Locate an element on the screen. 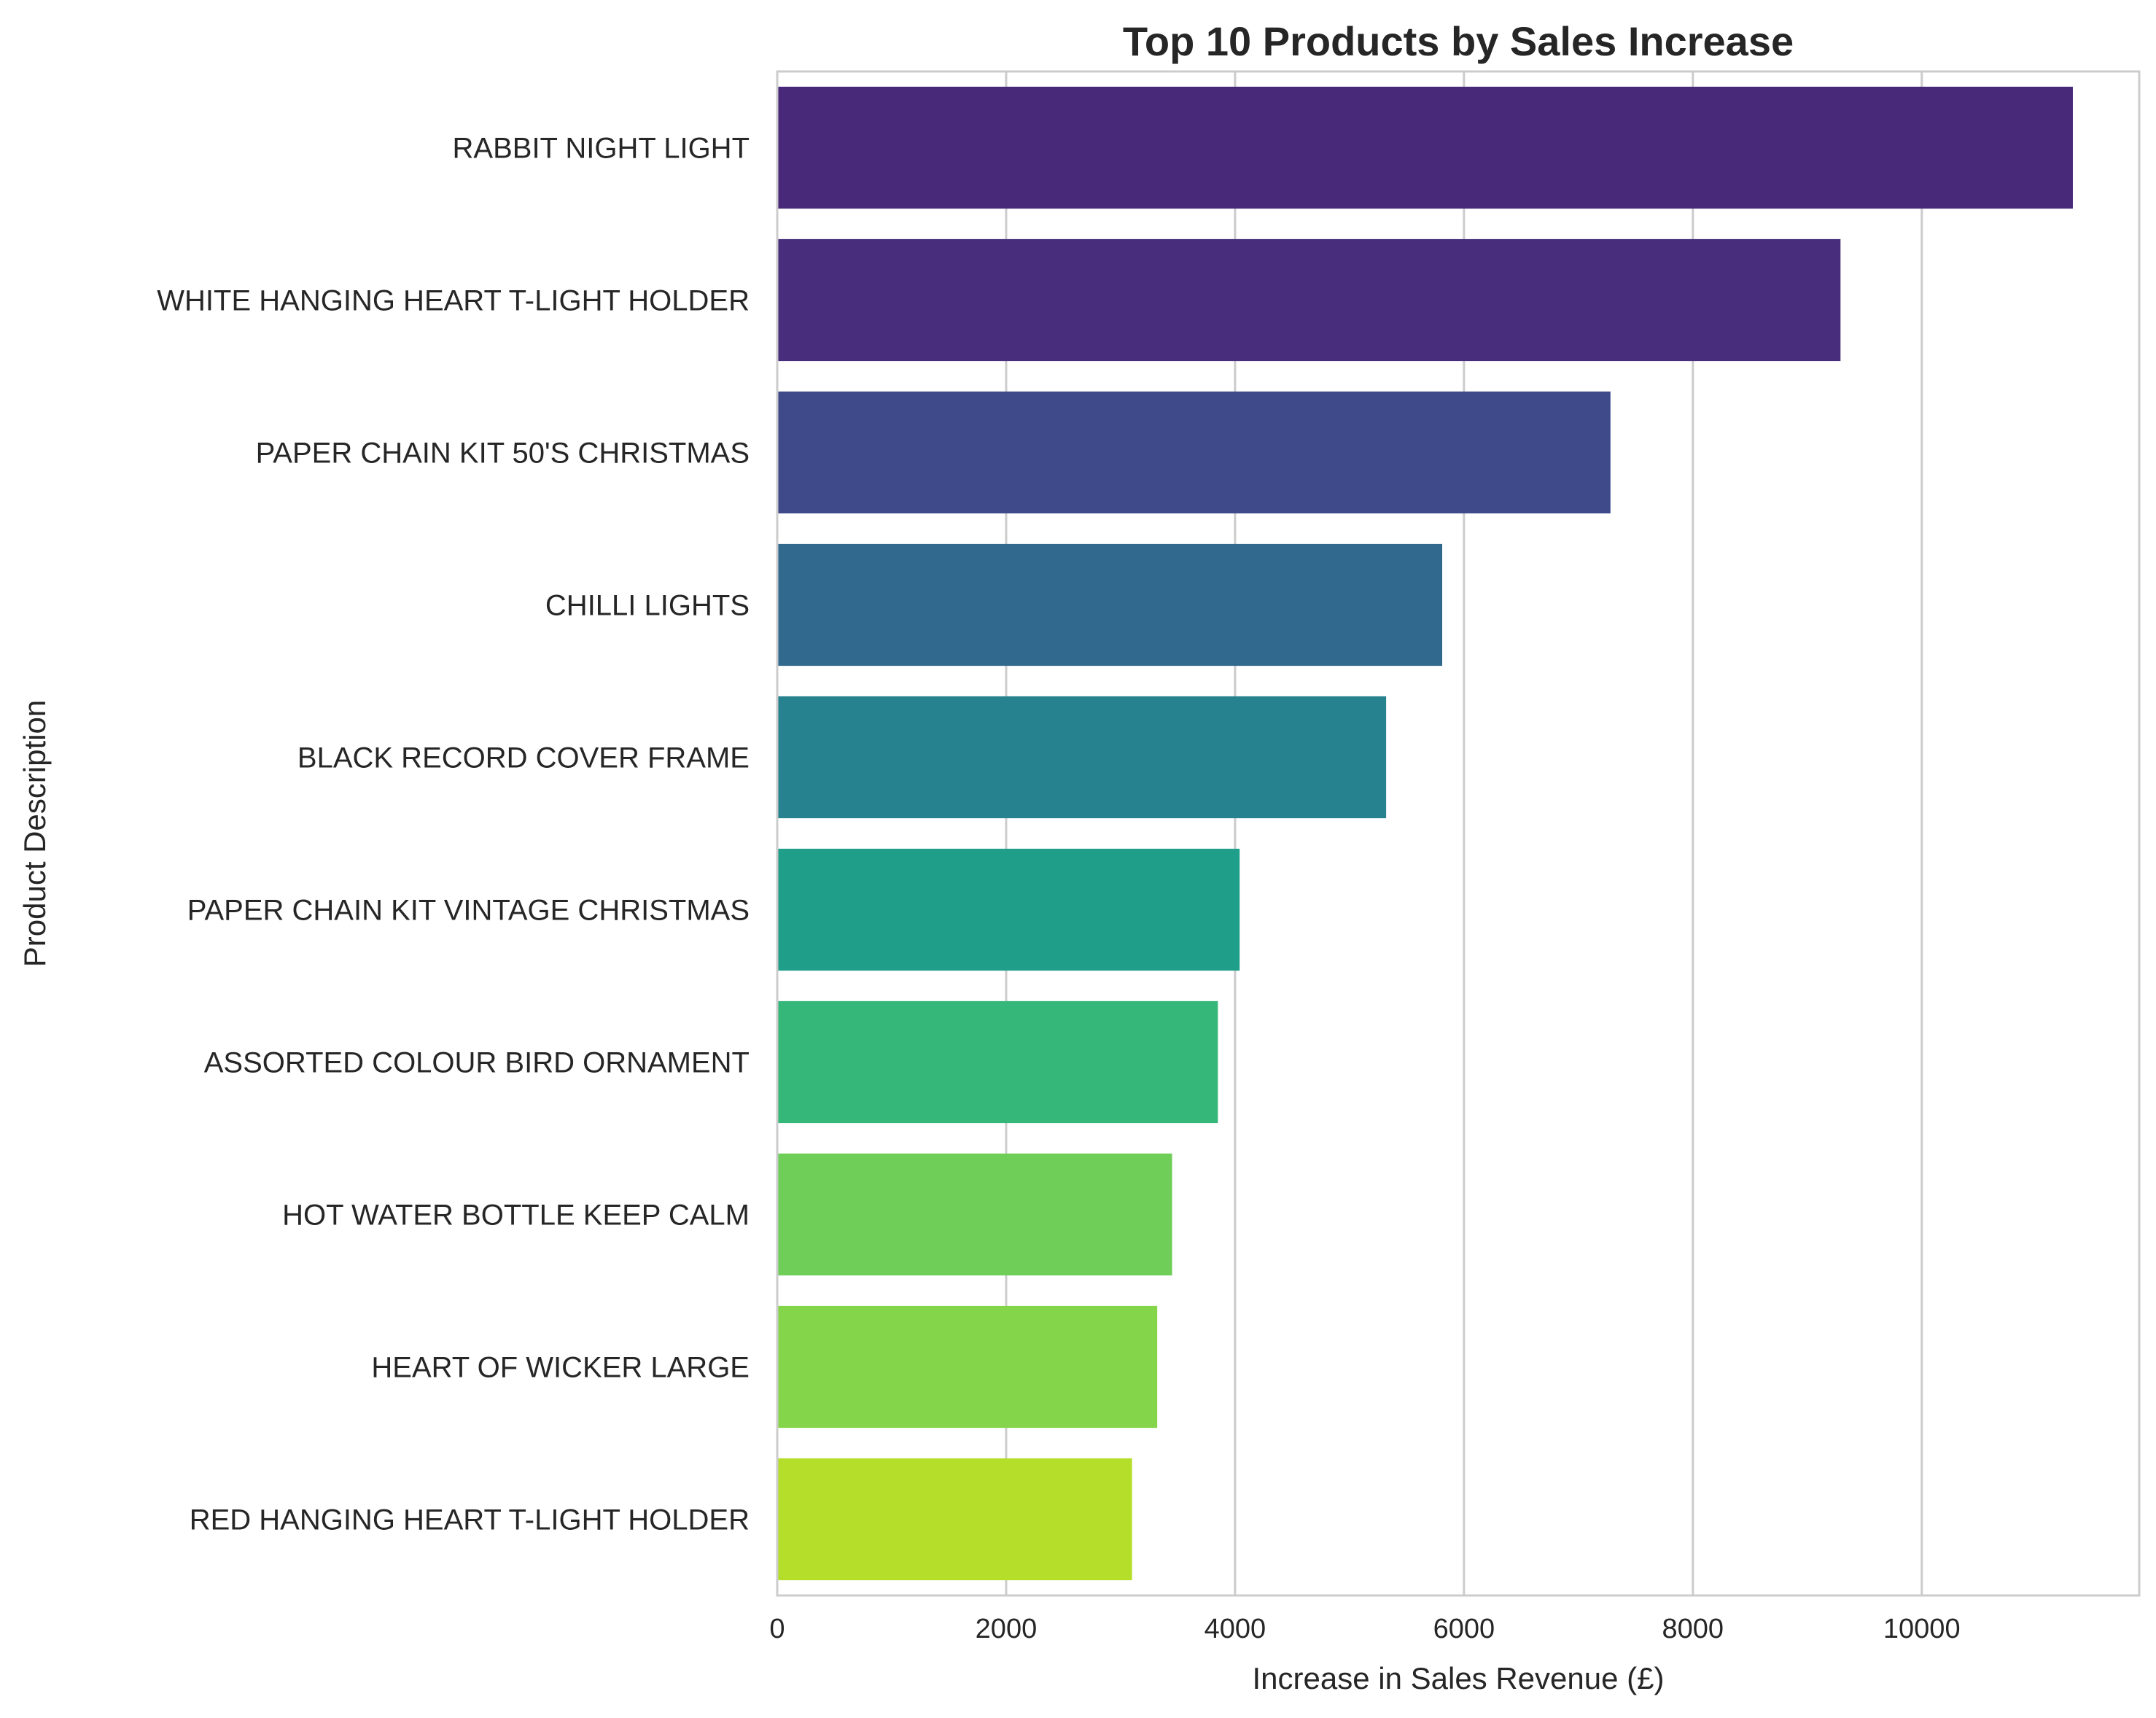 The height and width of the screenshot is (1718, 2156). x-tick-labels: 0 2000 4000 6000 8000 10000 is located at coordinates (1364, 1629).